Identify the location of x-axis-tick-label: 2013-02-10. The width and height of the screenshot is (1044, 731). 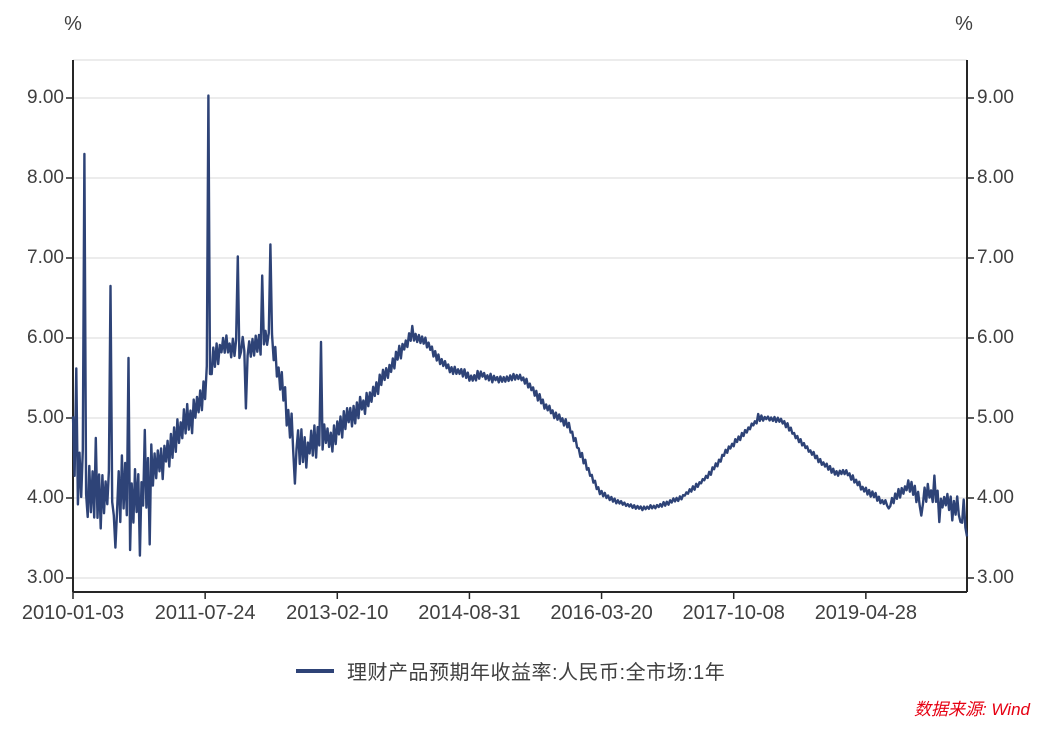
(337, 613).